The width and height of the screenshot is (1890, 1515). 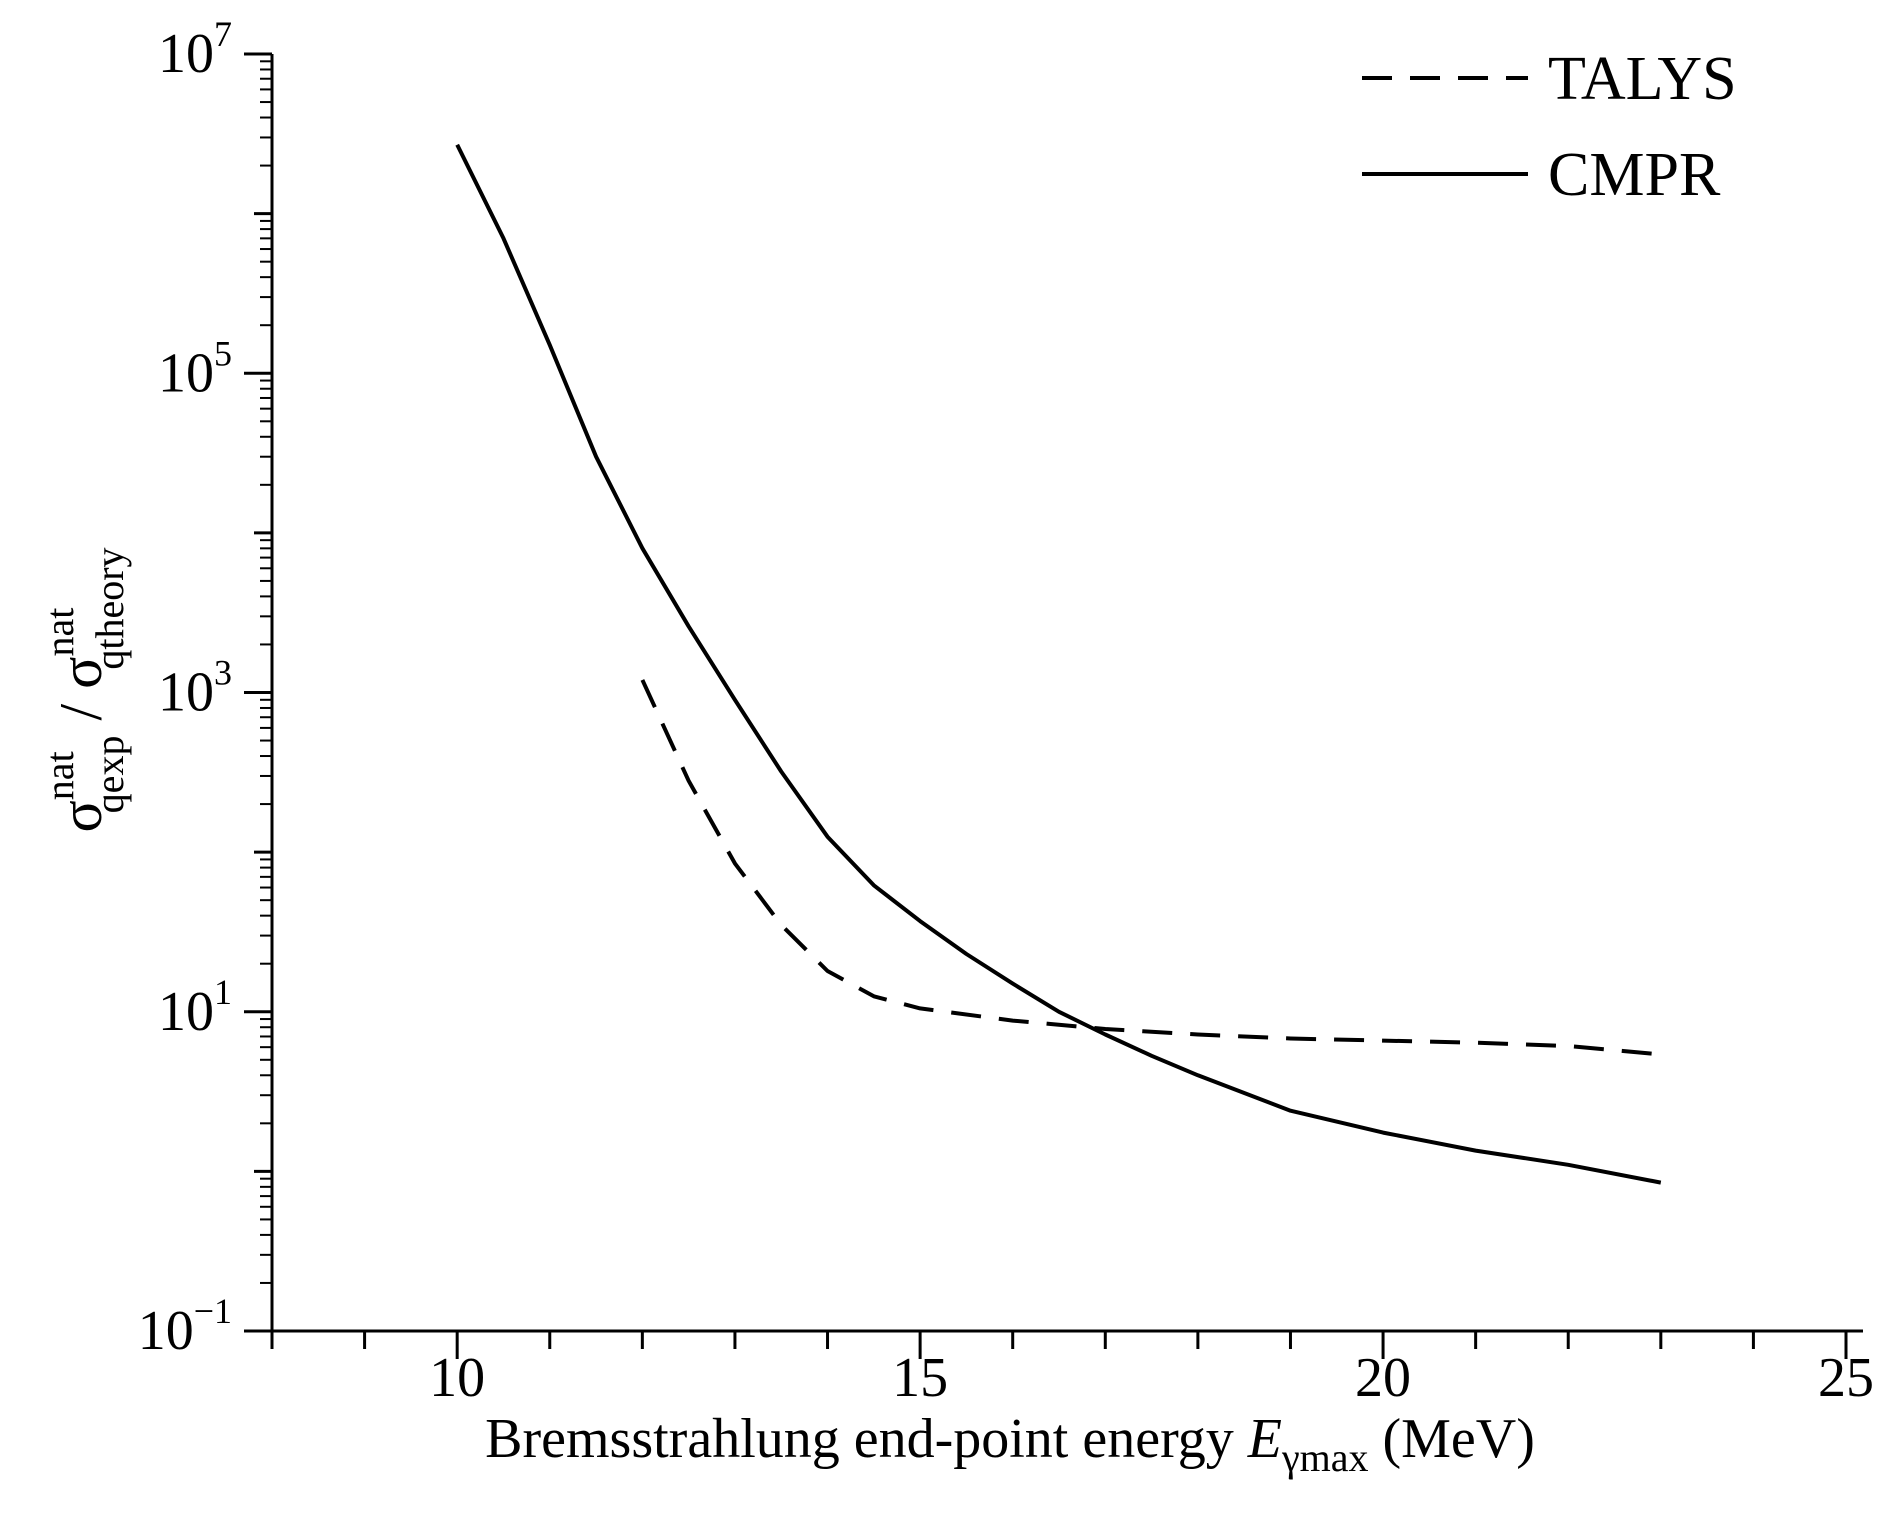 What do you see at coordinates (195, 368) in the screenshot?
I see `y-tick-label: 10⁵` at bounding box center [195, 368].